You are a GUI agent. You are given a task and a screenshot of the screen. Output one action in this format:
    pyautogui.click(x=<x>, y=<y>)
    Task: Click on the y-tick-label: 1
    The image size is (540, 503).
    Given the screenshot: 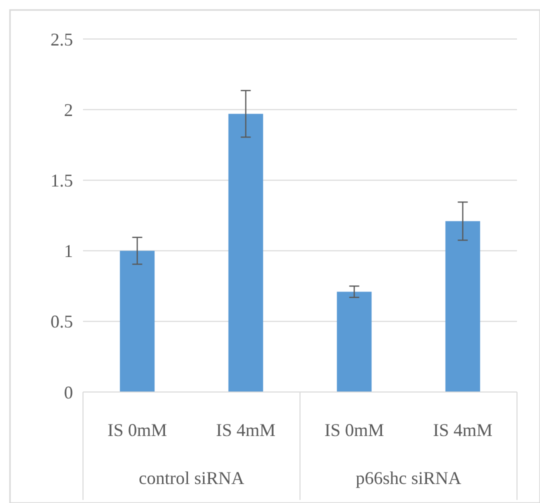 What is the action you would take?
    pyautogui.click(x=68, y=251)
    